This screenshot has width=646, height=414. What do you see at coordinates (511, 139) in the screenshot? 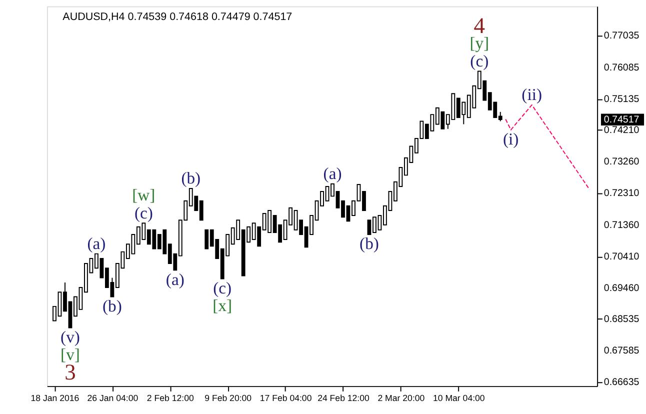
I see `annotation: (i)` at bounding box center [511, 139].